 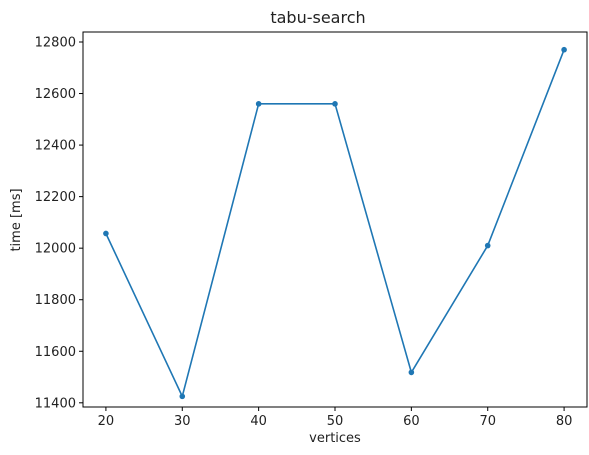 I want to click on y-axis-label: time [ms], so click(x=16, y=219).